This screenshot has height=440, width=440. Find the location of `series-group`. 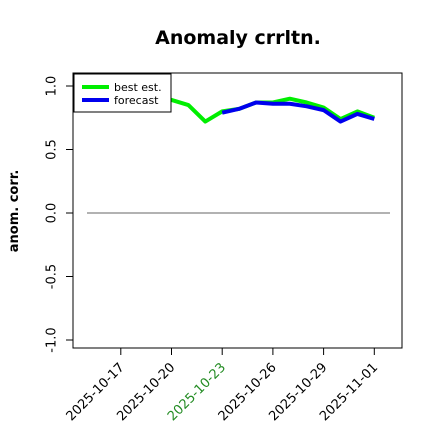

series-group is located at coordinates (265, 108).